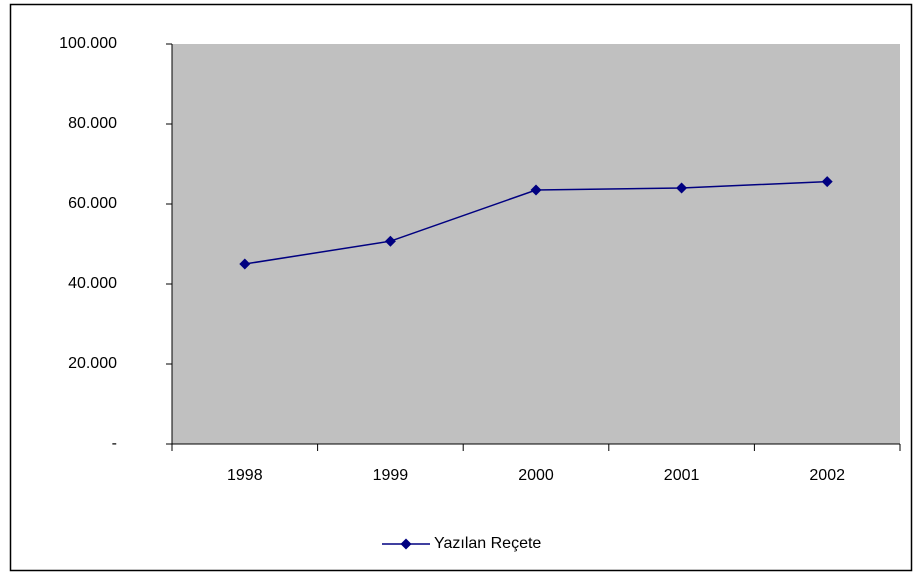  What do you see at coordinates (682, 475) in the screenshot?
I see `x-tick-label: 2001` at bounding box center [682, 475].